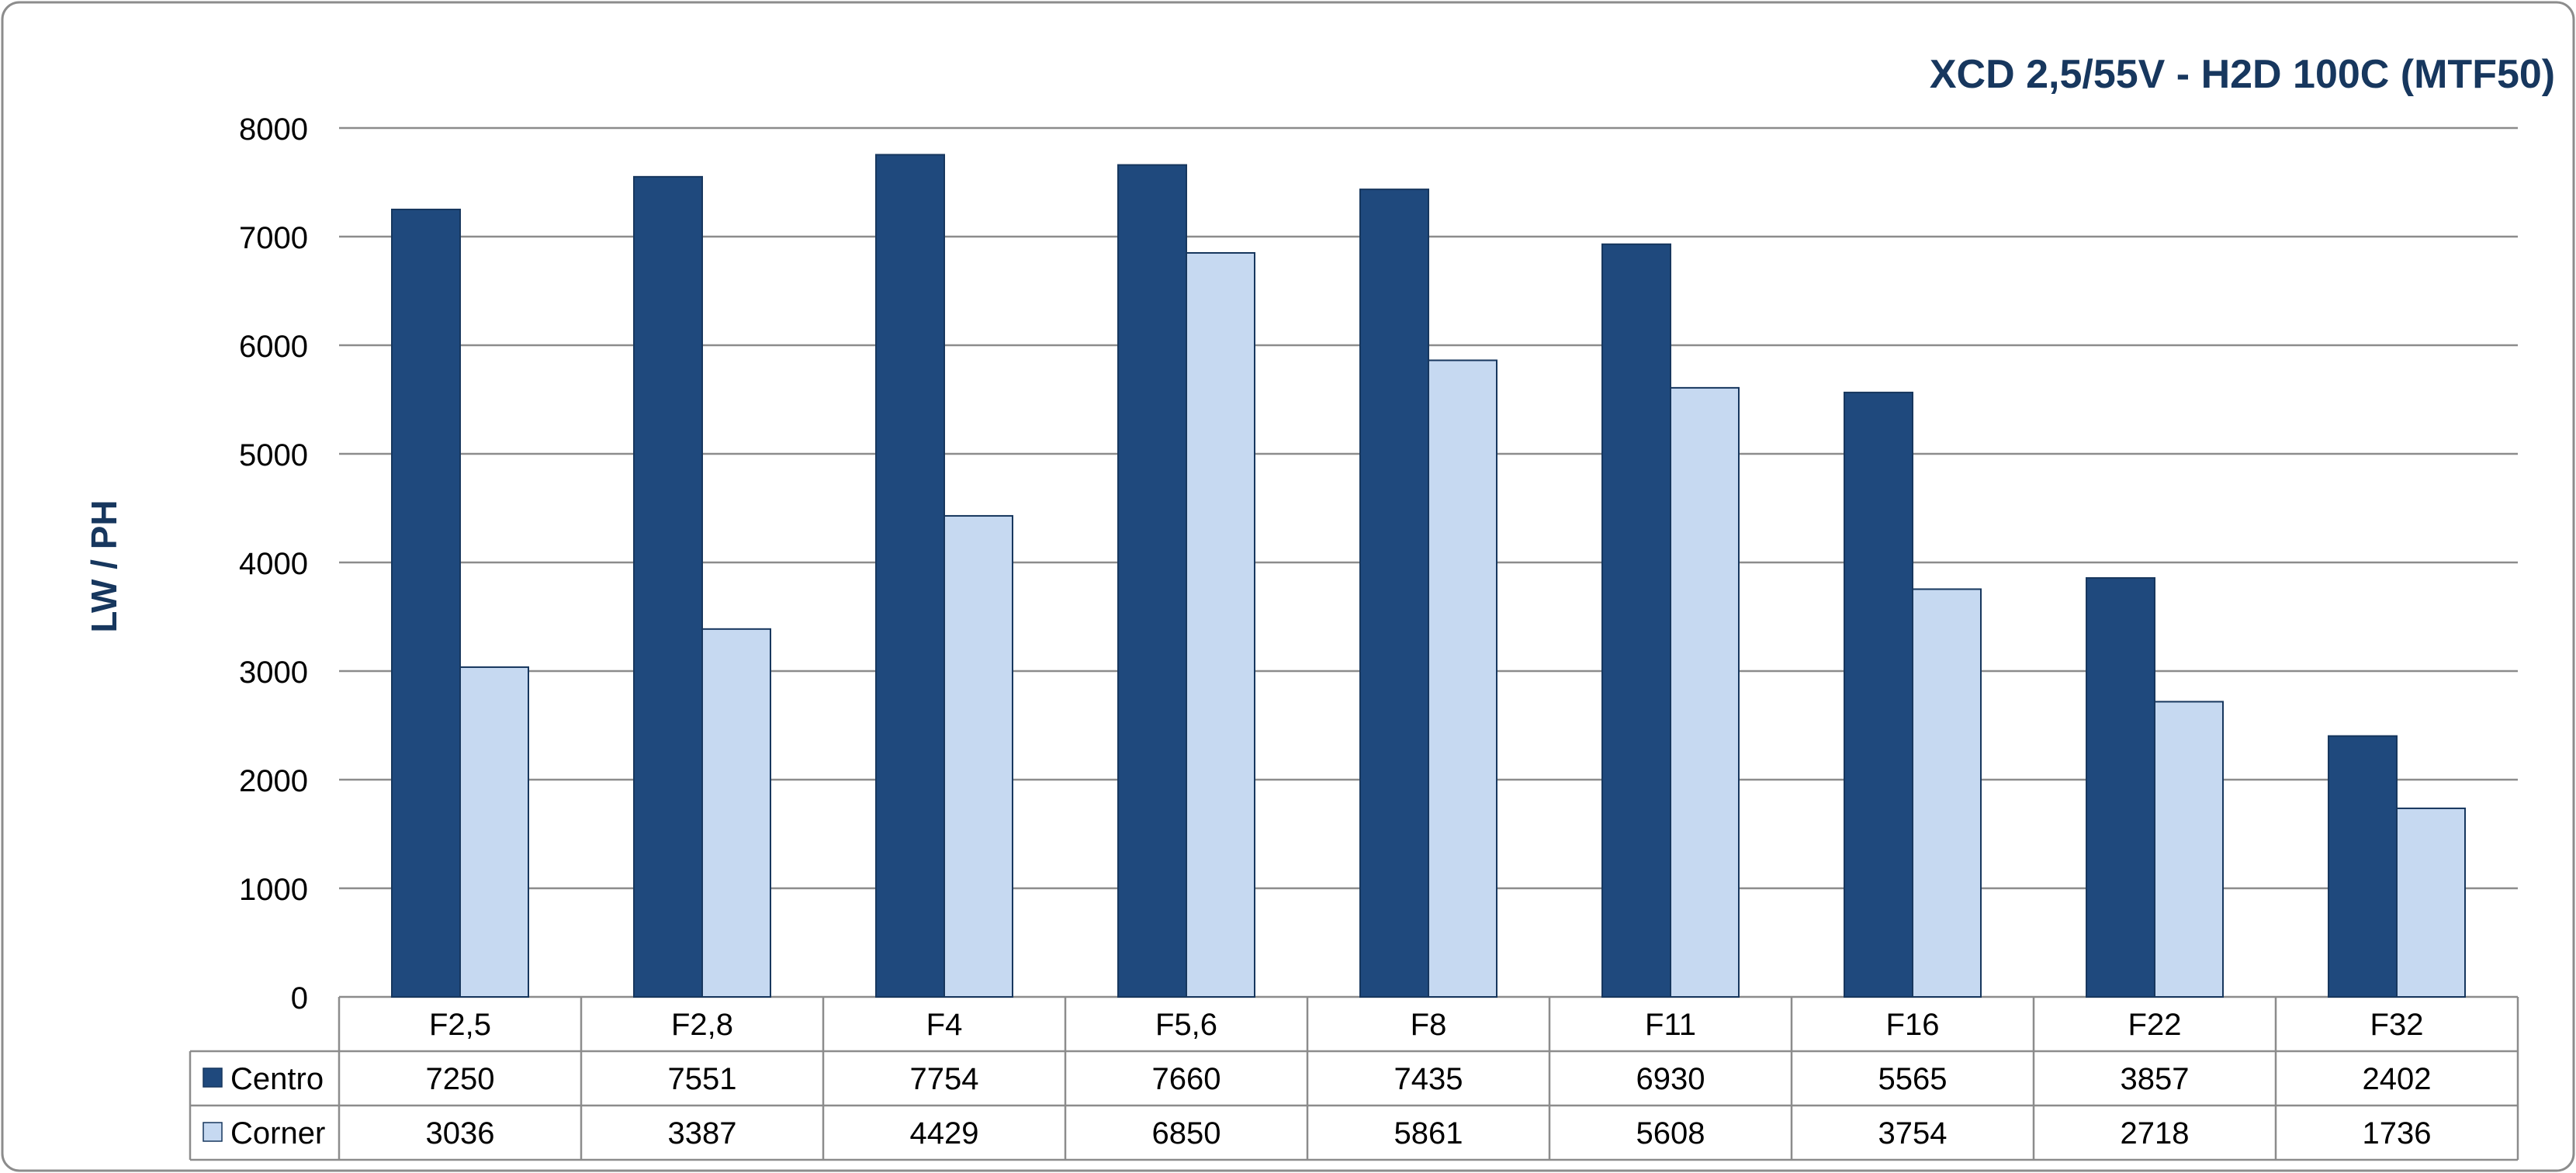 The height and width of the screenshot is (1173, 2576). Describe the element at coordinates (273, 781) in the screenshot. I see `y-tick-label: 2000` at that location.